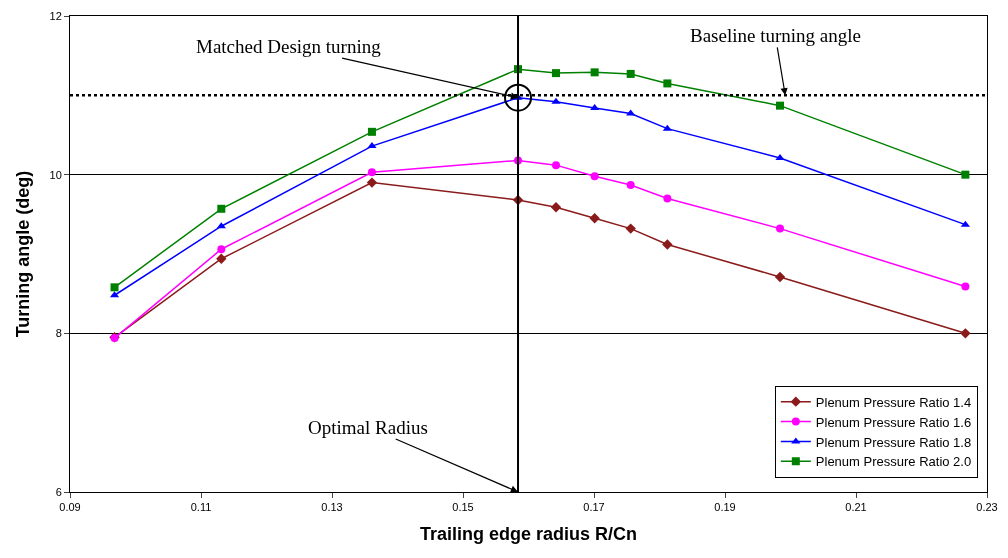 This screenshot has height=558, width=1008. What do you see at coordinates (893, 402) in the screenshot?
I see `legend-label: Plenum Pressure Ratio 1.4` at bounding box center [893, 402].